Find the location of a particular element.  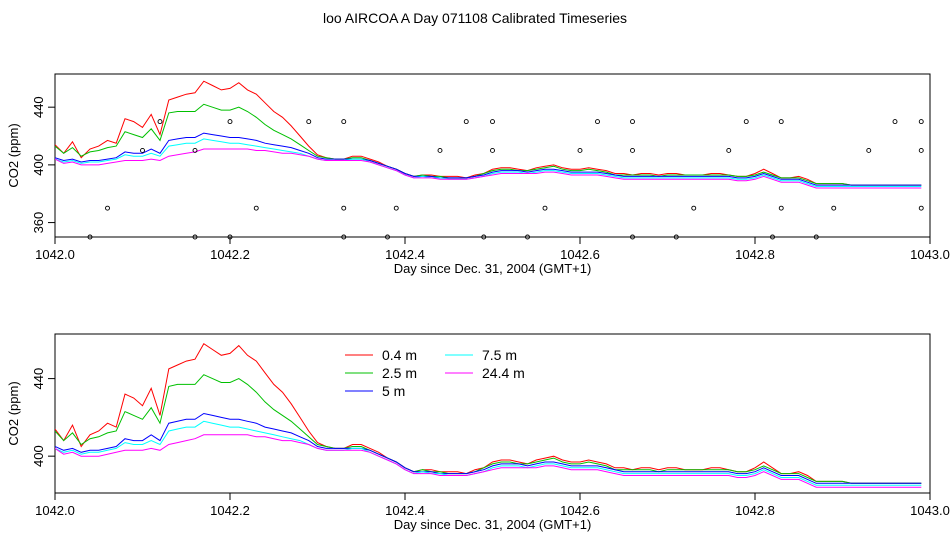

y-tick-label: 360 is located at coordinates (38, 223).